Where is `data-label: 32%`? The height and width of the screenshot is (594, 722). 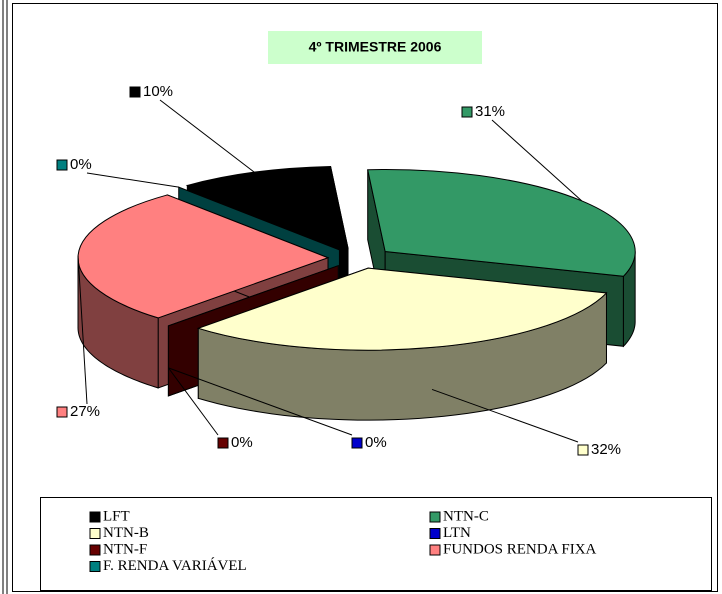
data-label: 32% is located at coordinates (606, 449).